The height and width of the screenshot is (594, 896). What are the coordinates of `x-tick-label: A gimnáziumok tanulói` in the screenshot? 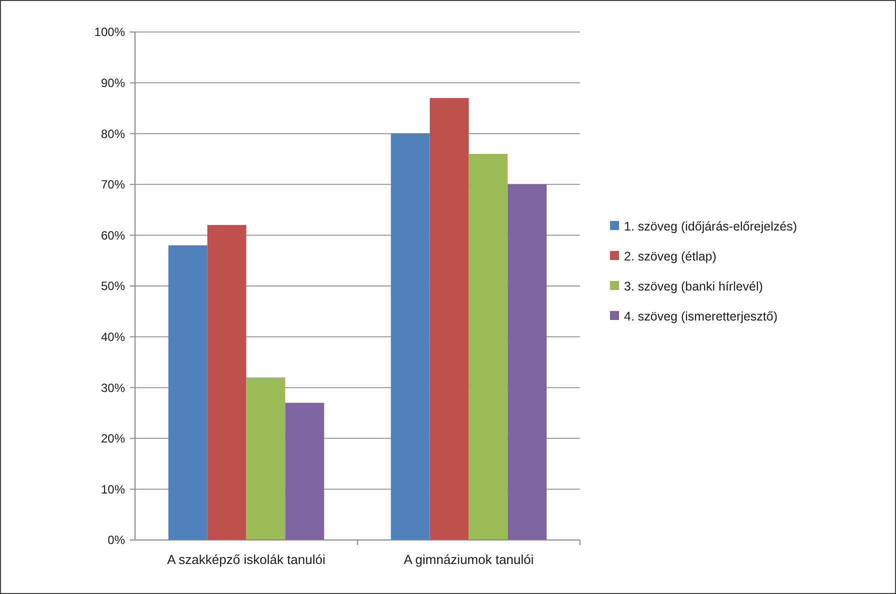 It's located at (469, 559).